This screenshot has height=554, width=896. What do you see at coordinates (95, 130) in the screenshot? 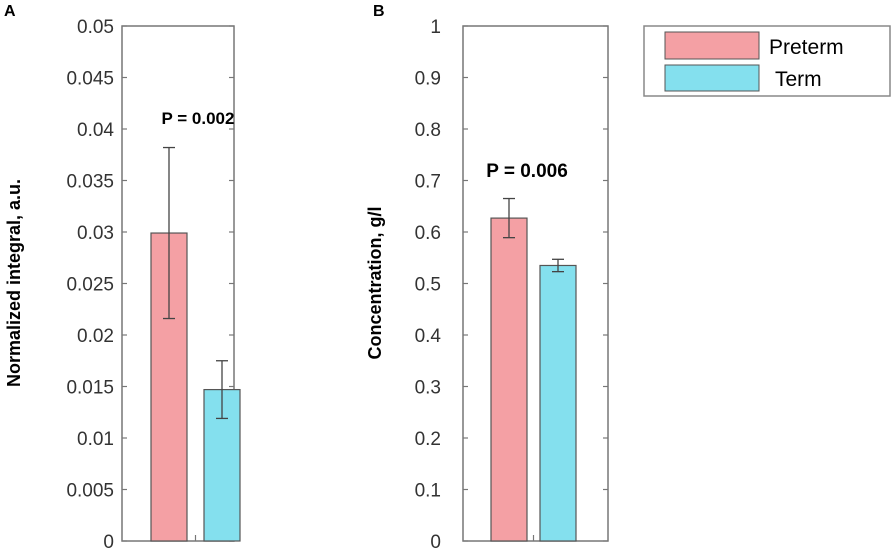
I see `panel-a-y-tick-label: 0.04` at bounding box center [95, 130].